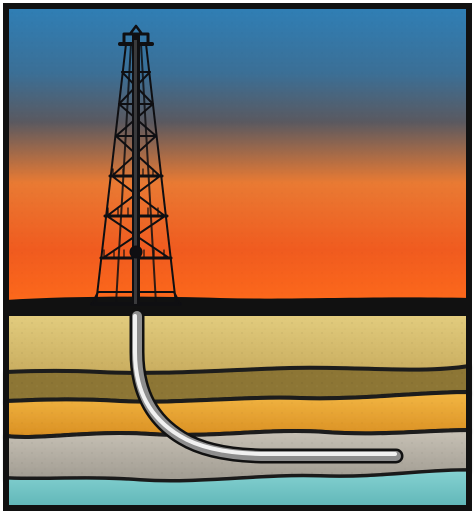 Image resolution: width=475 pixels, height=514 pixels. I want to click on ground-layer-brown-texture, so click(237, 384).